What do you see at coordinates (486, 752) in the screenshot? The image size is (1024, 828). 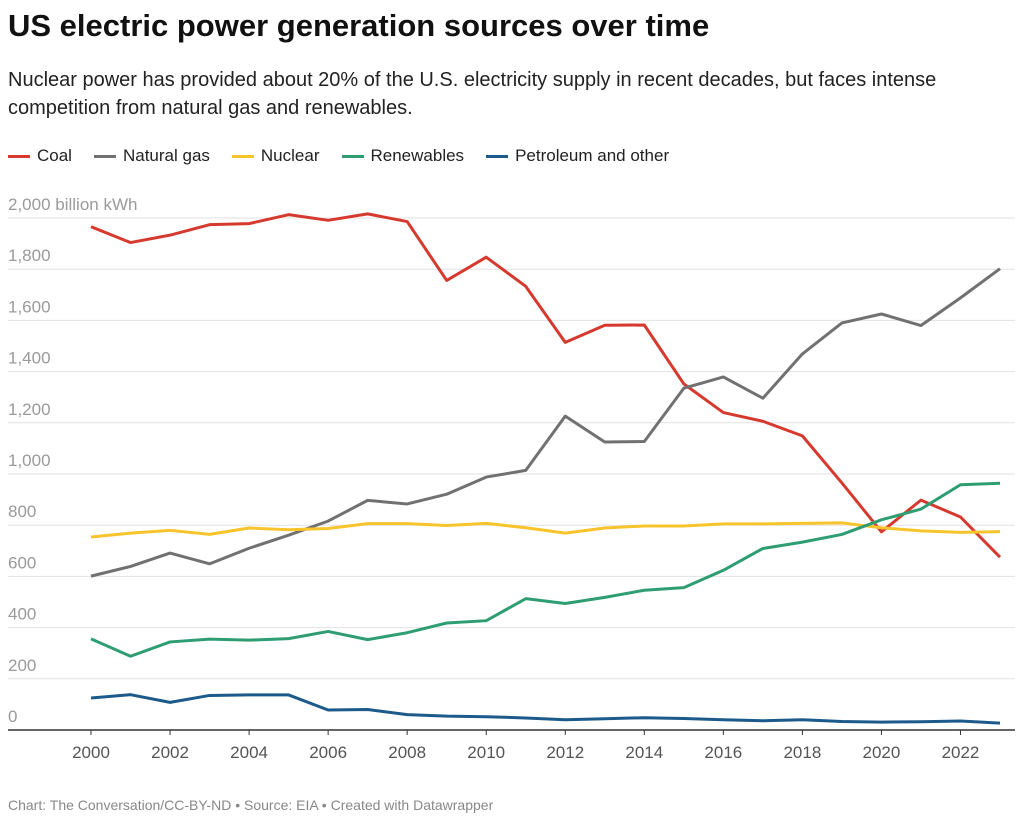 I see `x-tick-label: 2010` at bounding box center [486, 752].